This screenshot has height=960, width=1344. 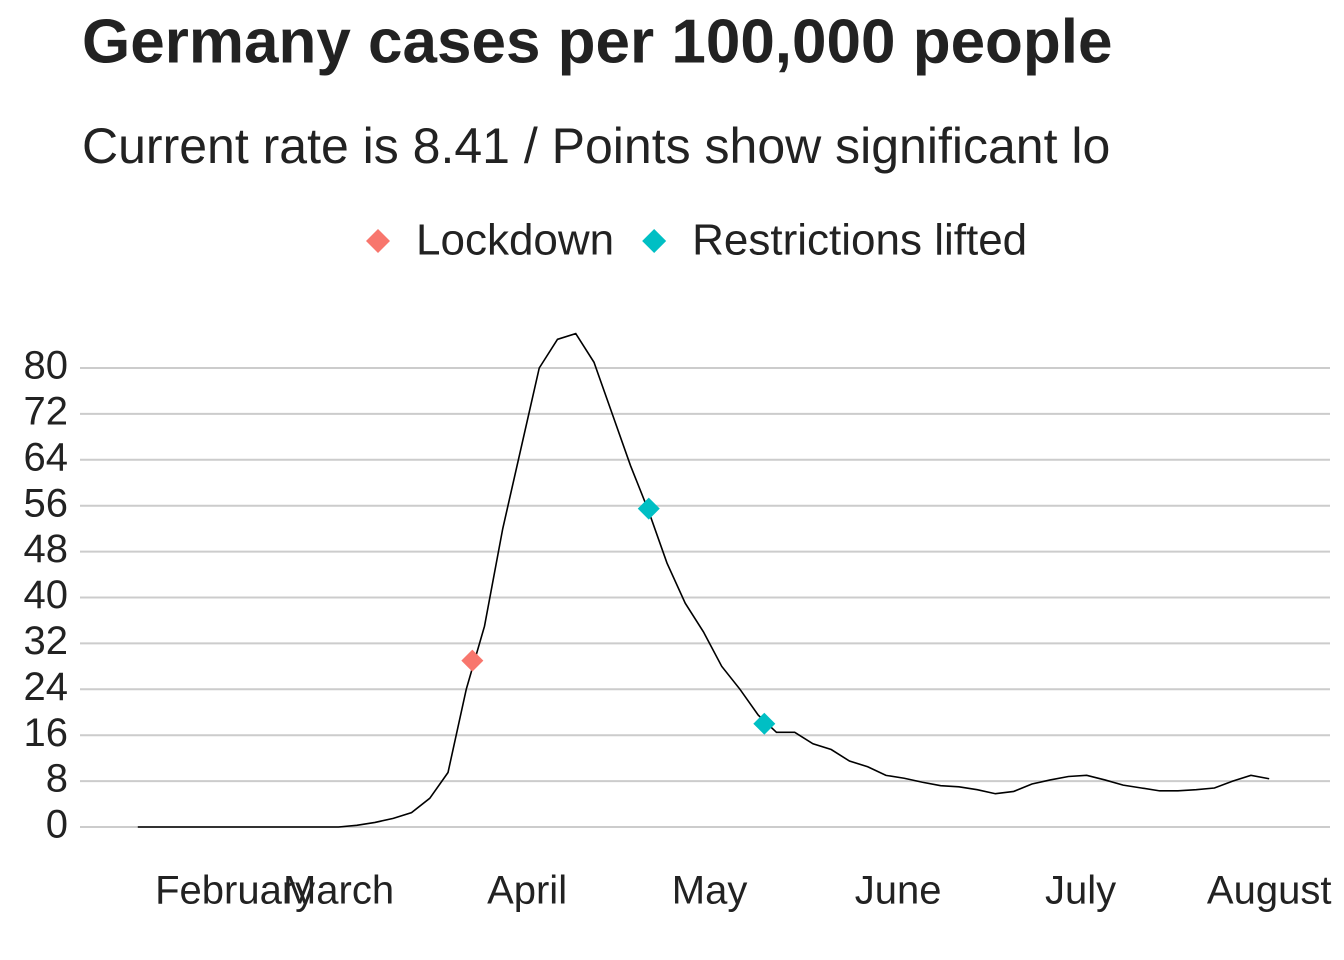 What do you see at coordinates (46, 733) in the screenshot?
I see `y-tick-label: 16` at bounding box center [46, 733].